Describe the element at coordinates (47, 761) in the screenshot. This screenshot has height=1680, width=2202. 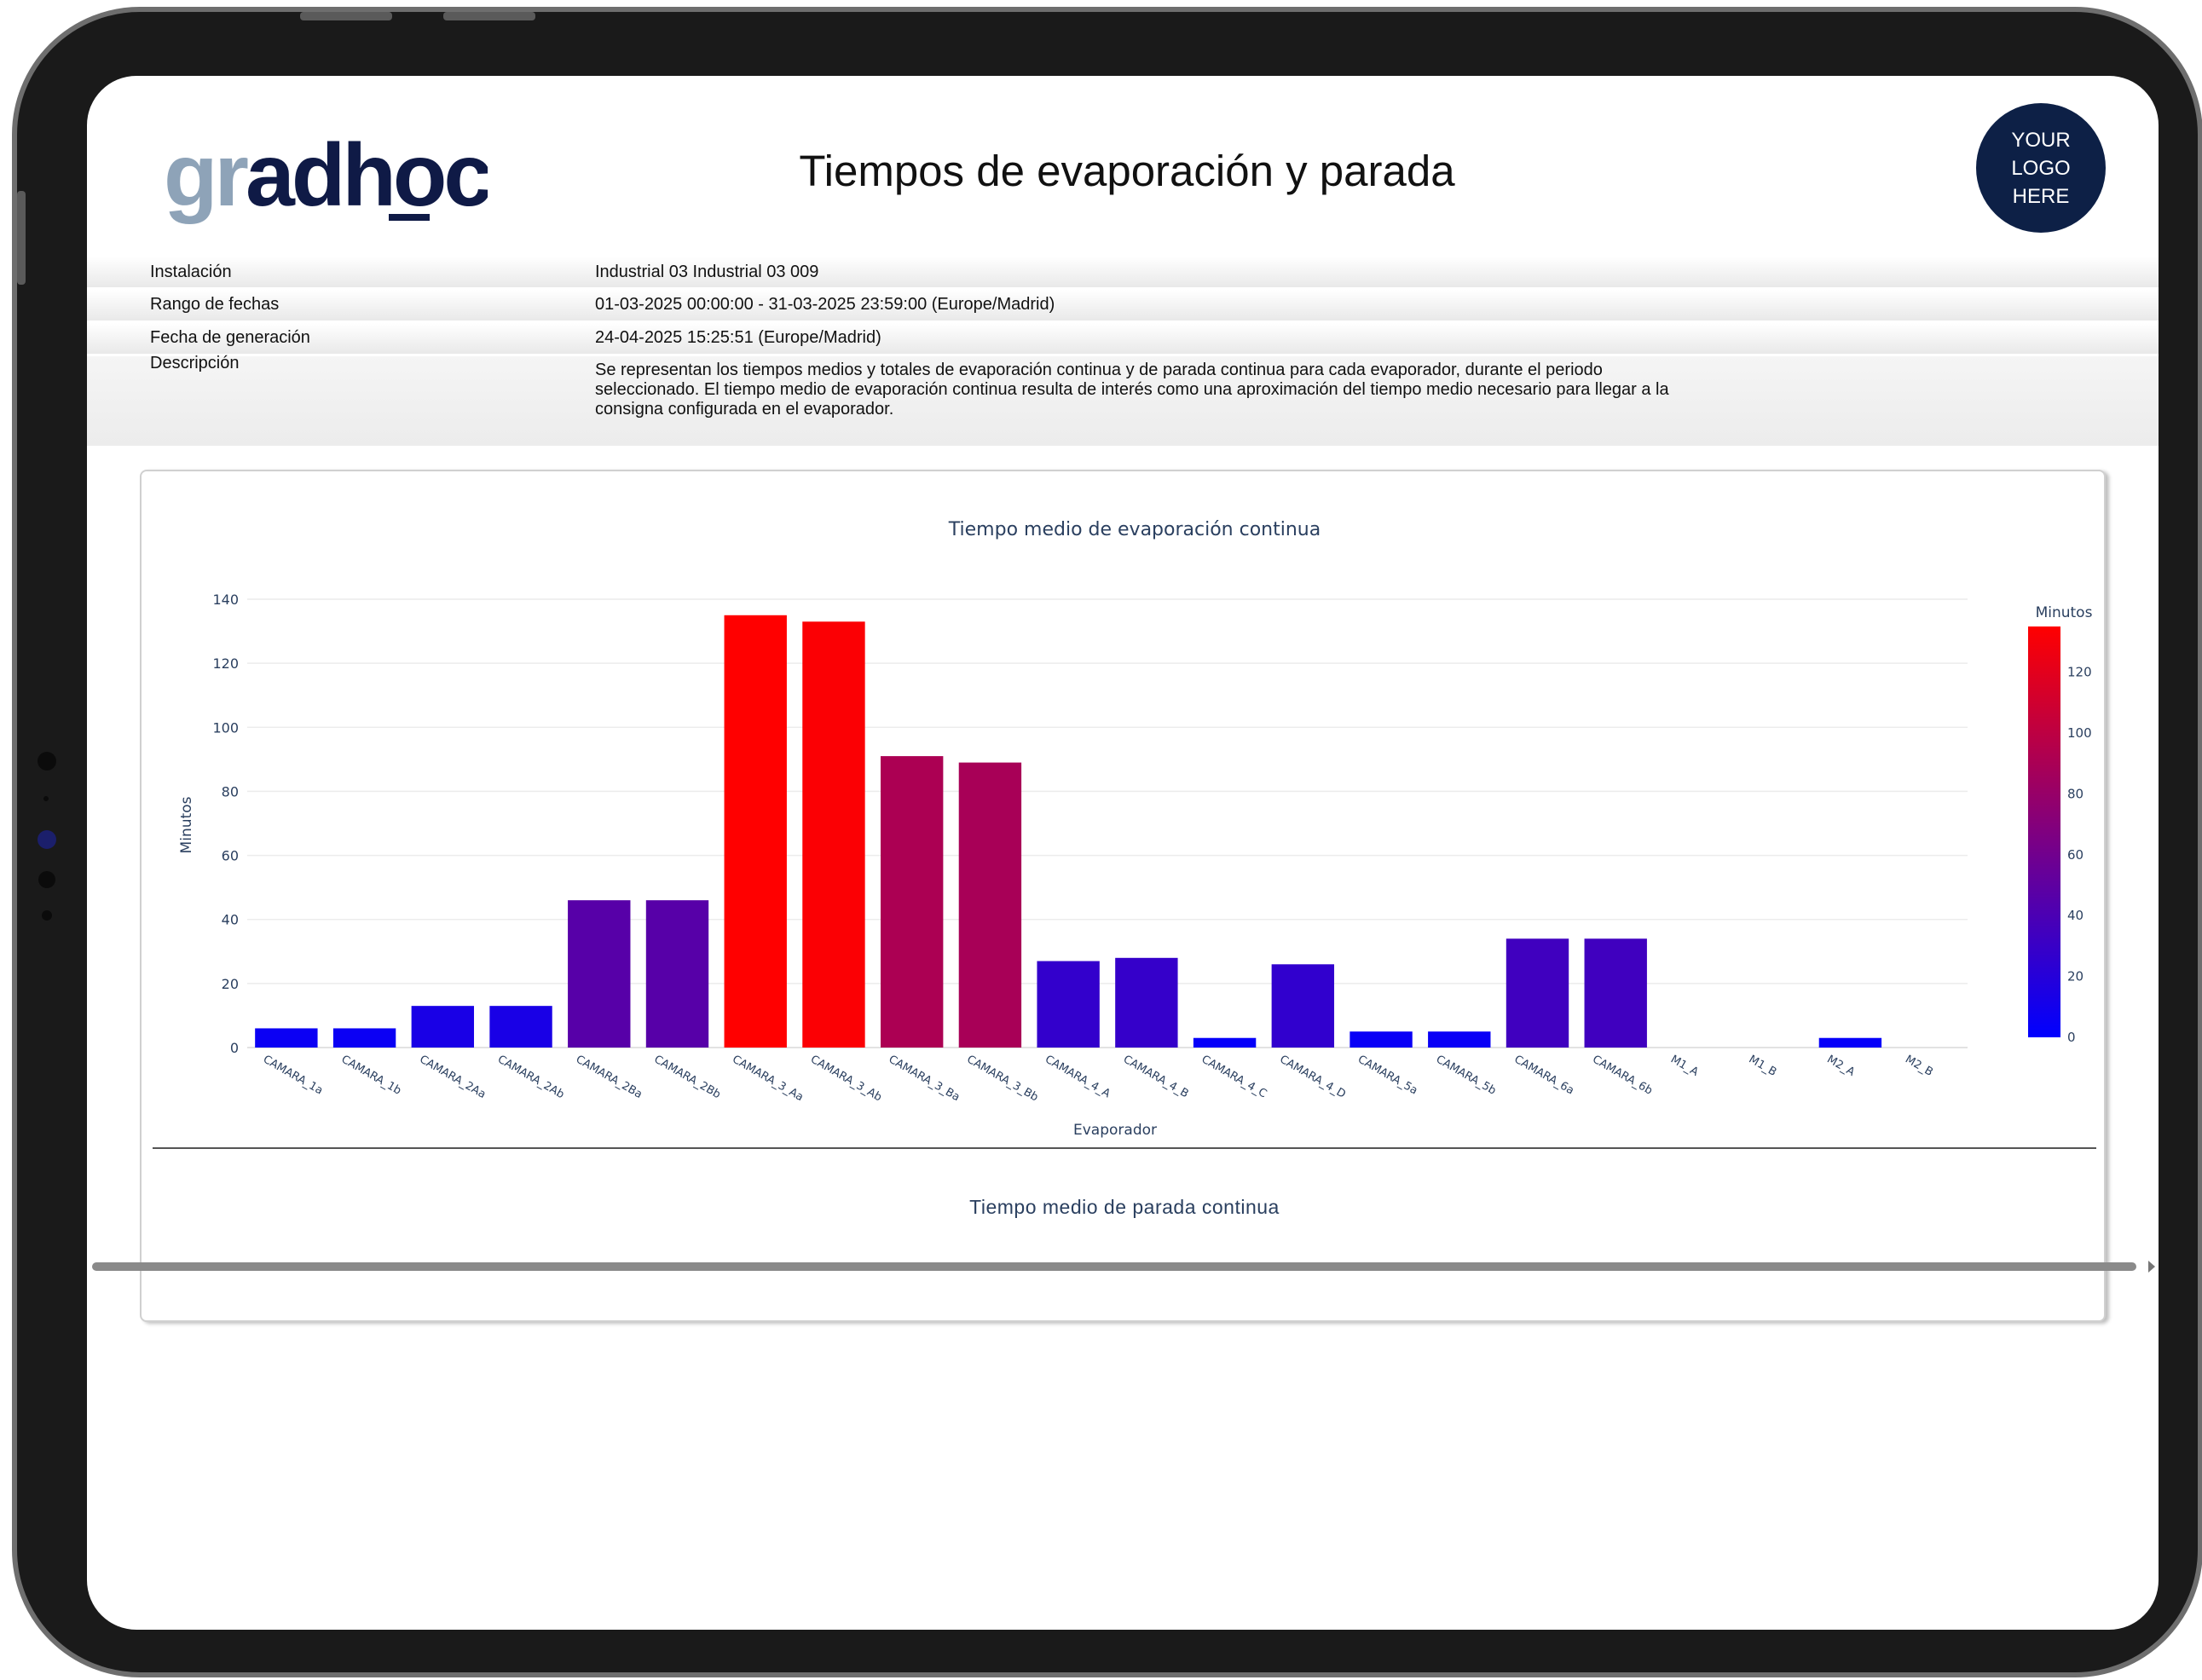
I see `camera-sensor` at that location.